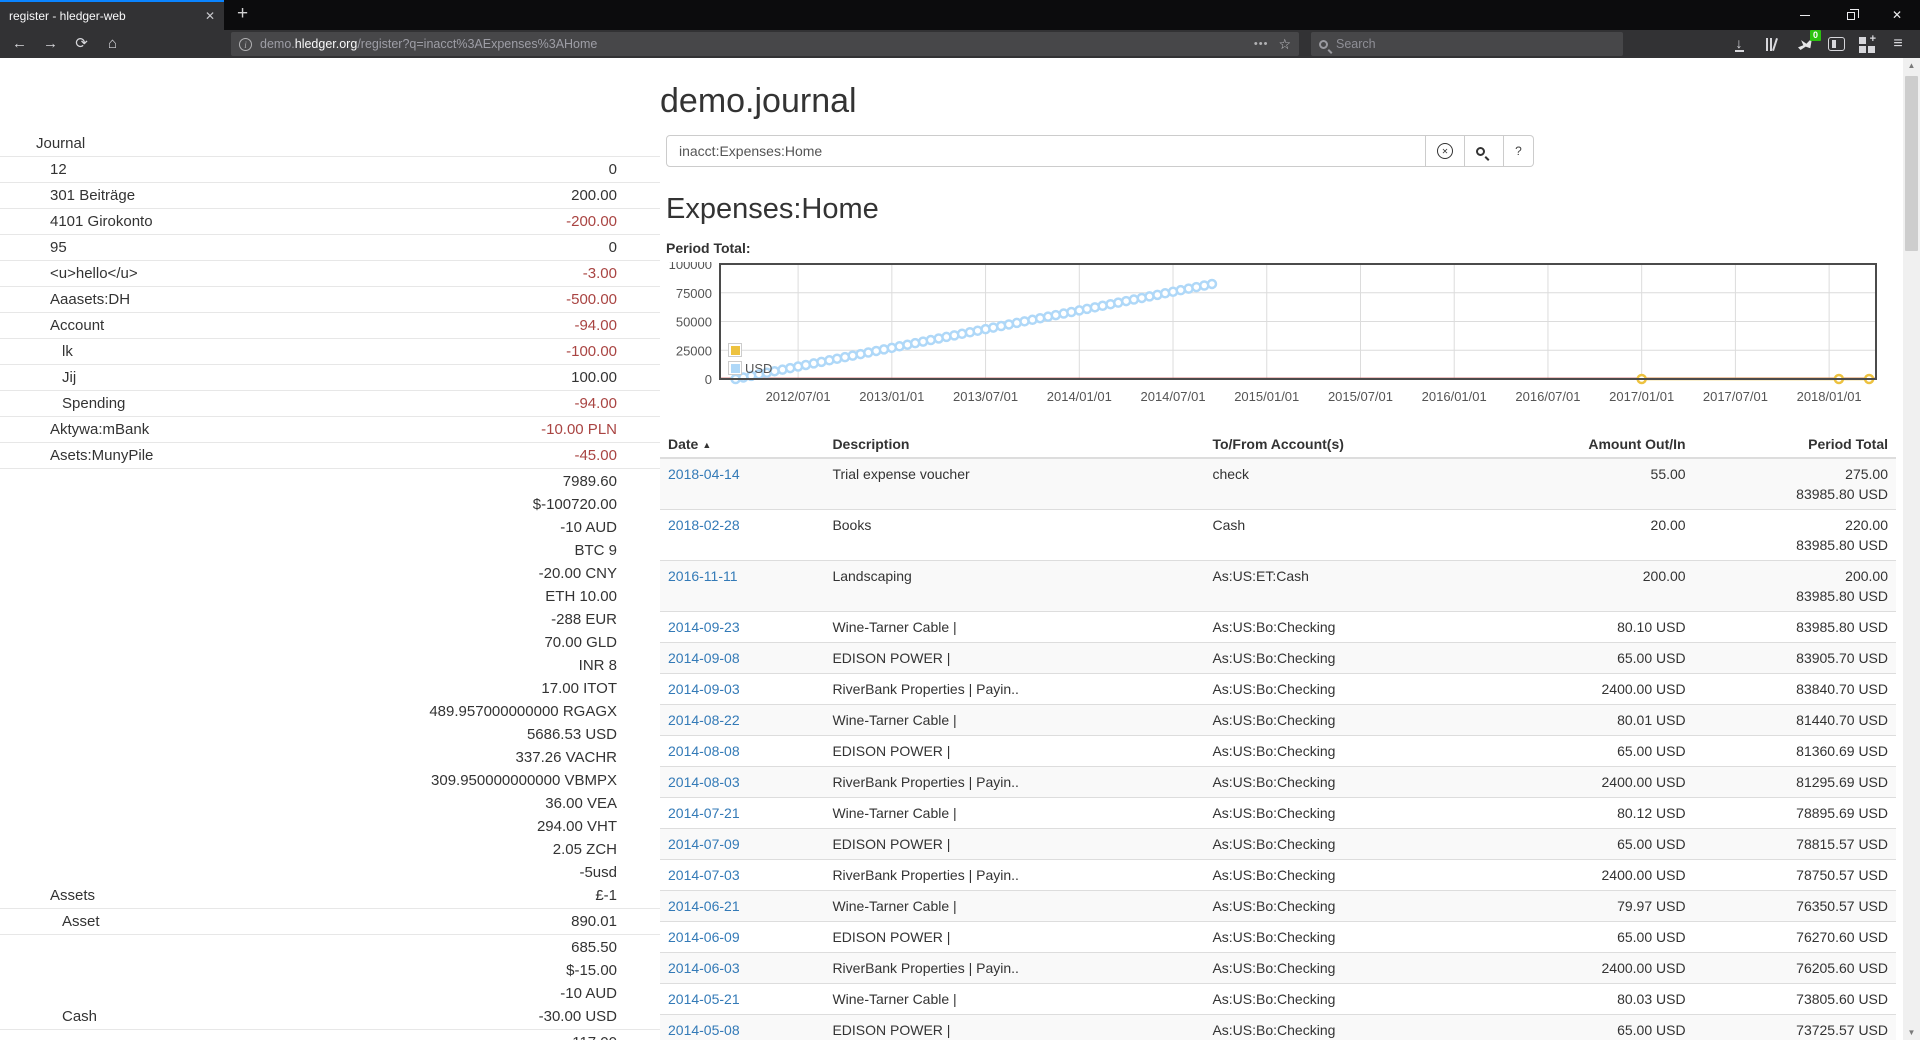 The height and width of the screenshot is (1040, 1920). I want to click on transaction-date-link: 2014-09-08, so click(704, 658).